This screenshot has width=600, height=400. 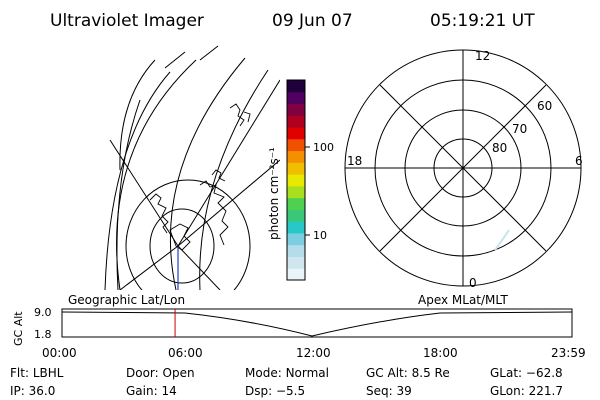 I want to click on timeline-frame, so click(x=317, y=323).